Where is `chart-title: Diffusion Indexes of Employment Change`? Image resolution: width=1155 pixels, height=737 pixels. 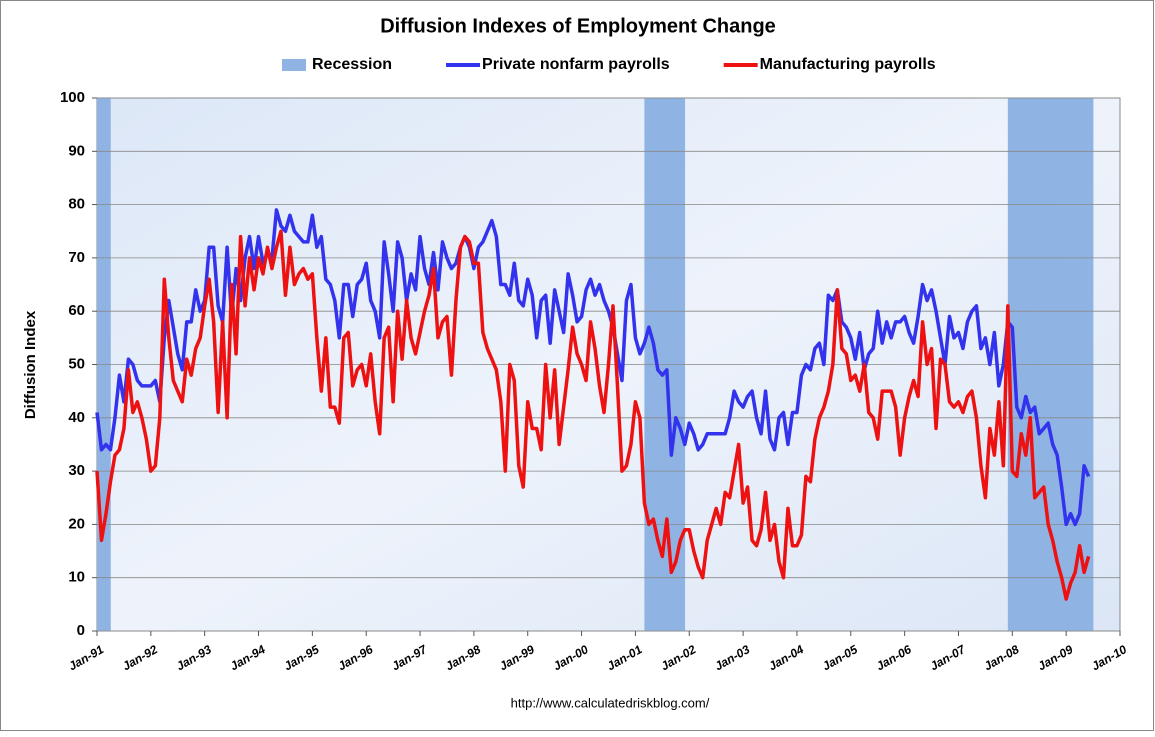
chart-title: Diffusion Indexes of Employment Change is located at coordinates (578, 26).